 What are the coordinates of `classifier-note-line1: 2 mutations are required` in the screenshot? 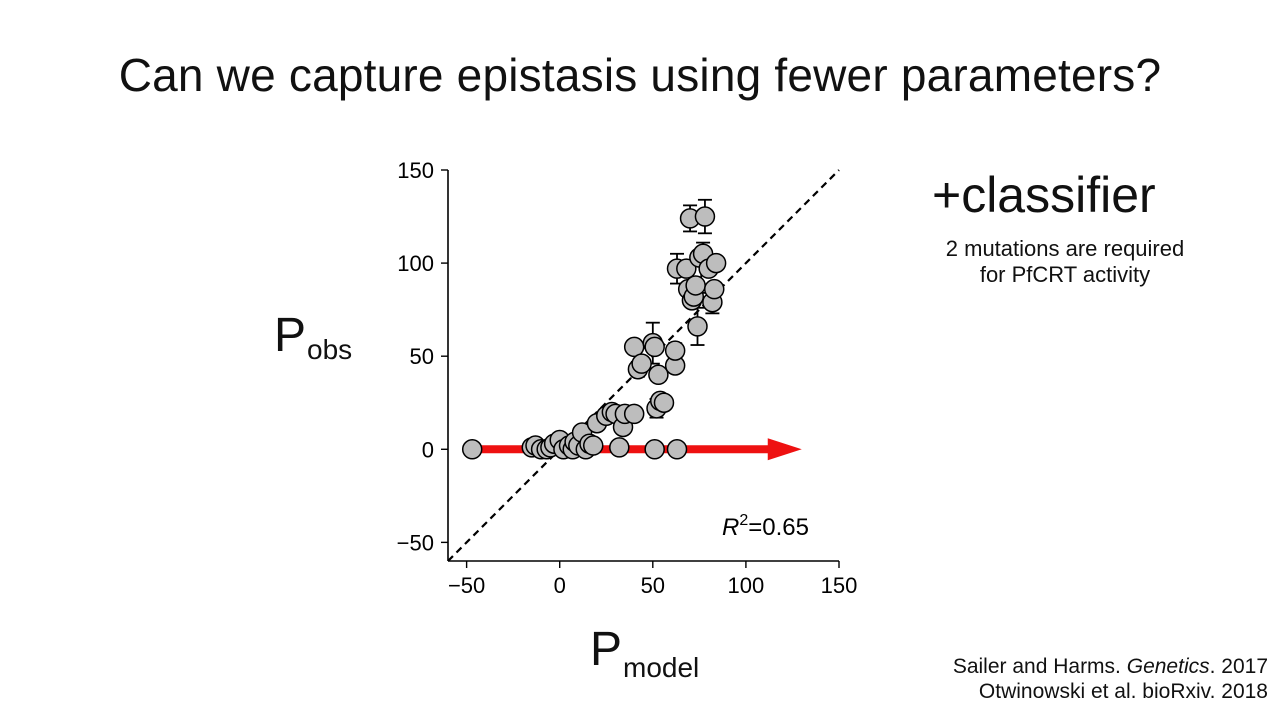 It's located at (1065, 248).